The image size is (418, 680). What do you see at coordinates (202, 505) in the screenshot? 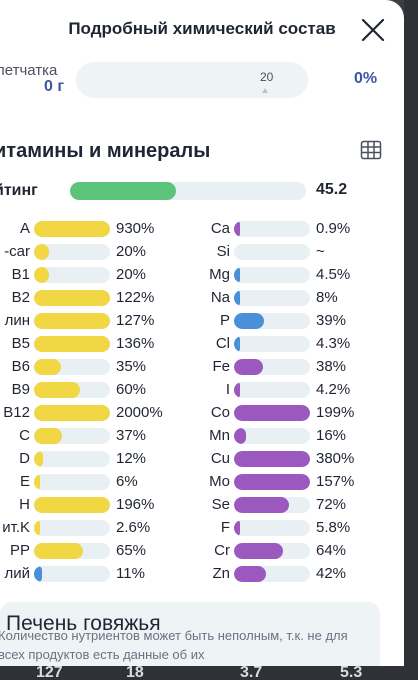
I see `nutrient-row: Se 72%` at bounding box center [202, 505].